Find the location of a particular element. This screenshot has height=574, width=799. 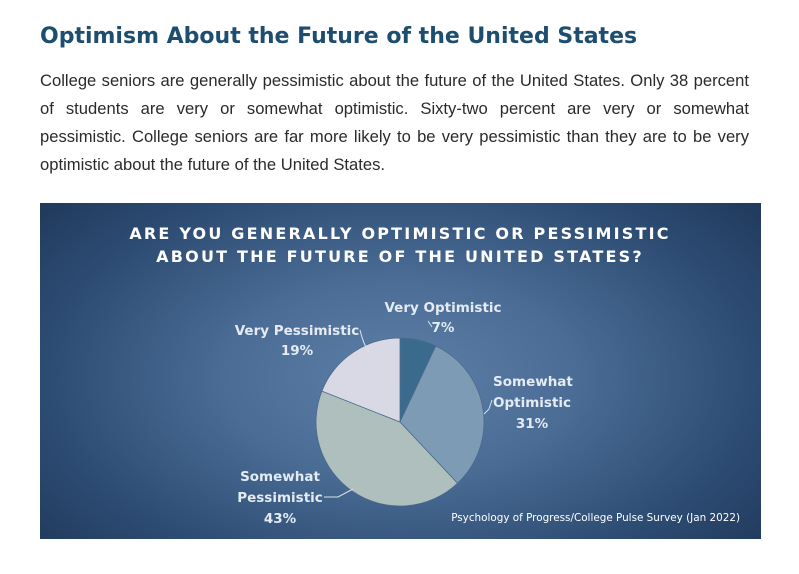

chart-title-line-2: ABOUT THE FUTURE OF THE UNITED STATES? is located at coordinates (400, 256).